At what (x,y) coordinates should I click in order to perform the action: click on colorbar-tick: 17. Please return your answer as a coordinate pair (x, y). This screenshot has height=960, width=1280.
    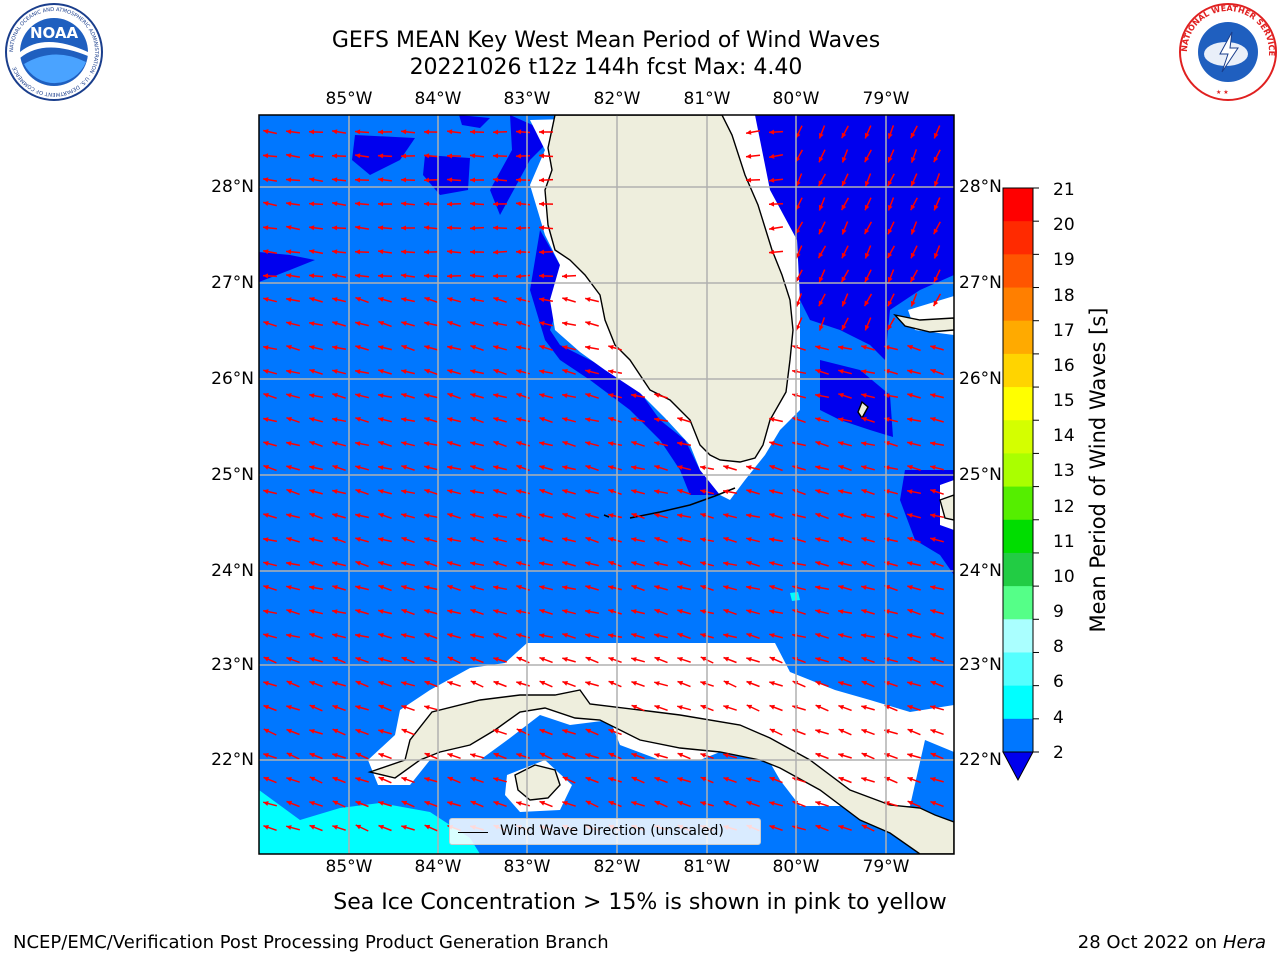
    Looking at the image, I should click on (1064, 331).